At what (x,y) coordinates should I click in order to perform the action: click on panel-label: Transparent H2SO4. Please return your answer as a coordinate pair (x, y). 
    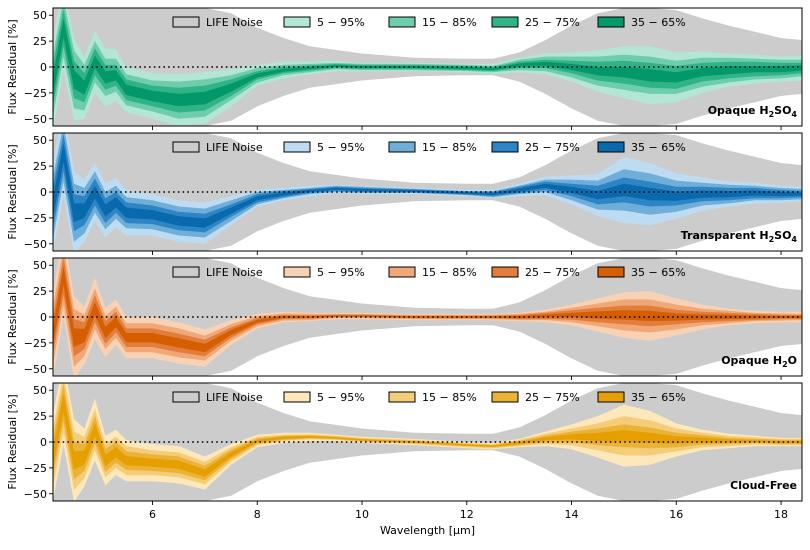
    Looking at the image, I should click on (739, 236).